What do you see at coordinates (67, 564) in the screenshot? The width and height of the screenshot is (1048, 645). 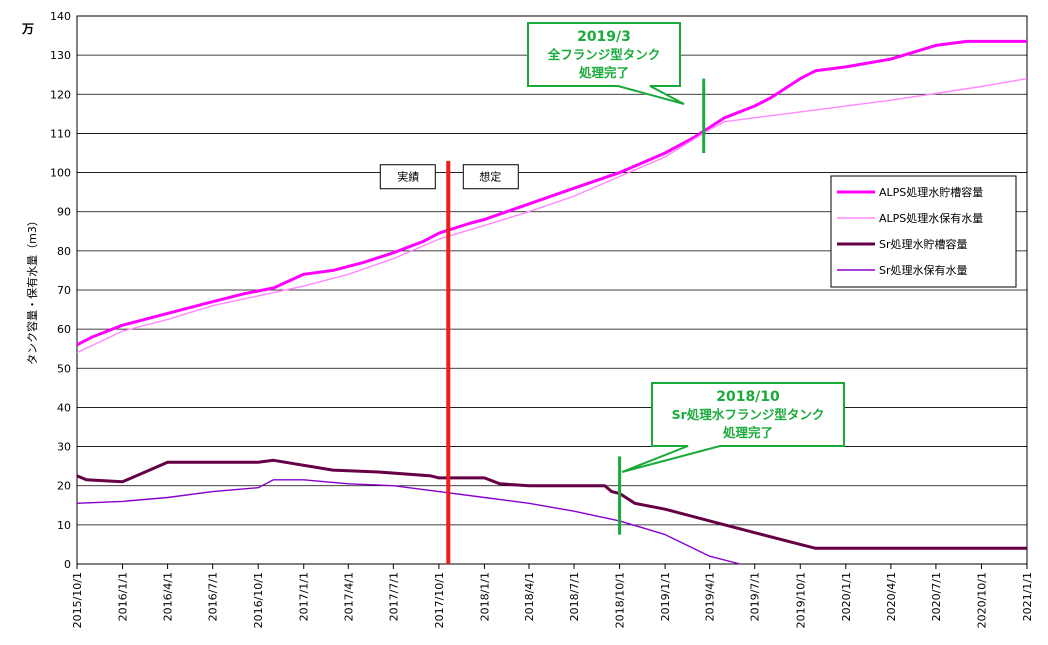 I see `y-tick-label: 0` at bounding box center [67, 564].